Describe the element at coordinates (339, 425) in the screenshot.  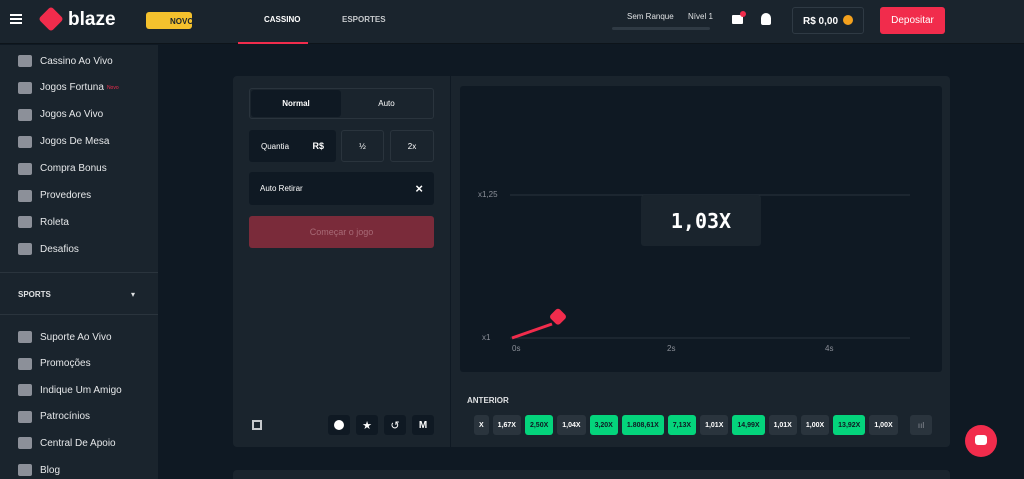
I see `info-button` at that location.